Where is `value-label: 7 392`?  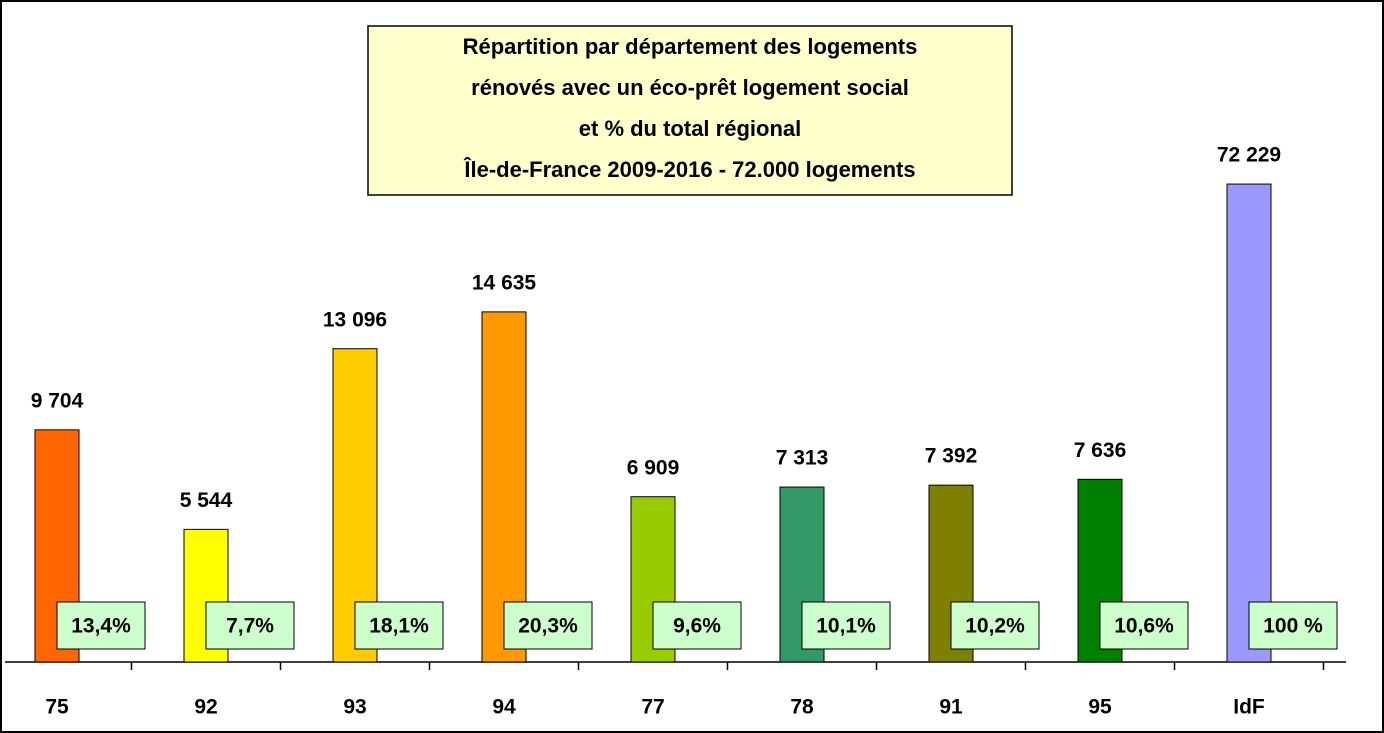 value-label: 7 392 is located at coordinates (951, 456).